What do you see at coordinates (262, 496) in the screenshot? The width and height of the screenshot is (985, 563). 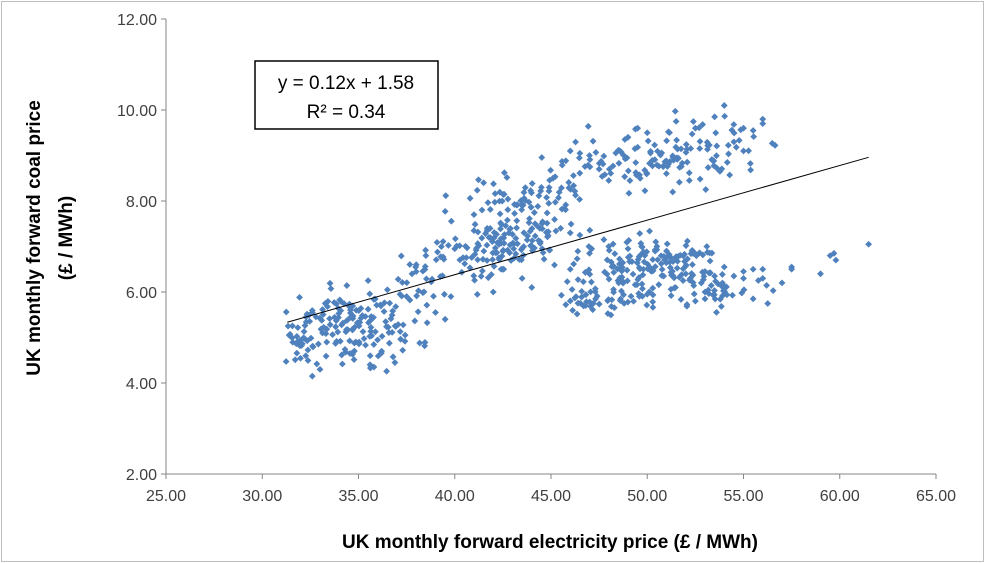 I see `x-tick-label: 30.00` at bounding box center [262, 496].